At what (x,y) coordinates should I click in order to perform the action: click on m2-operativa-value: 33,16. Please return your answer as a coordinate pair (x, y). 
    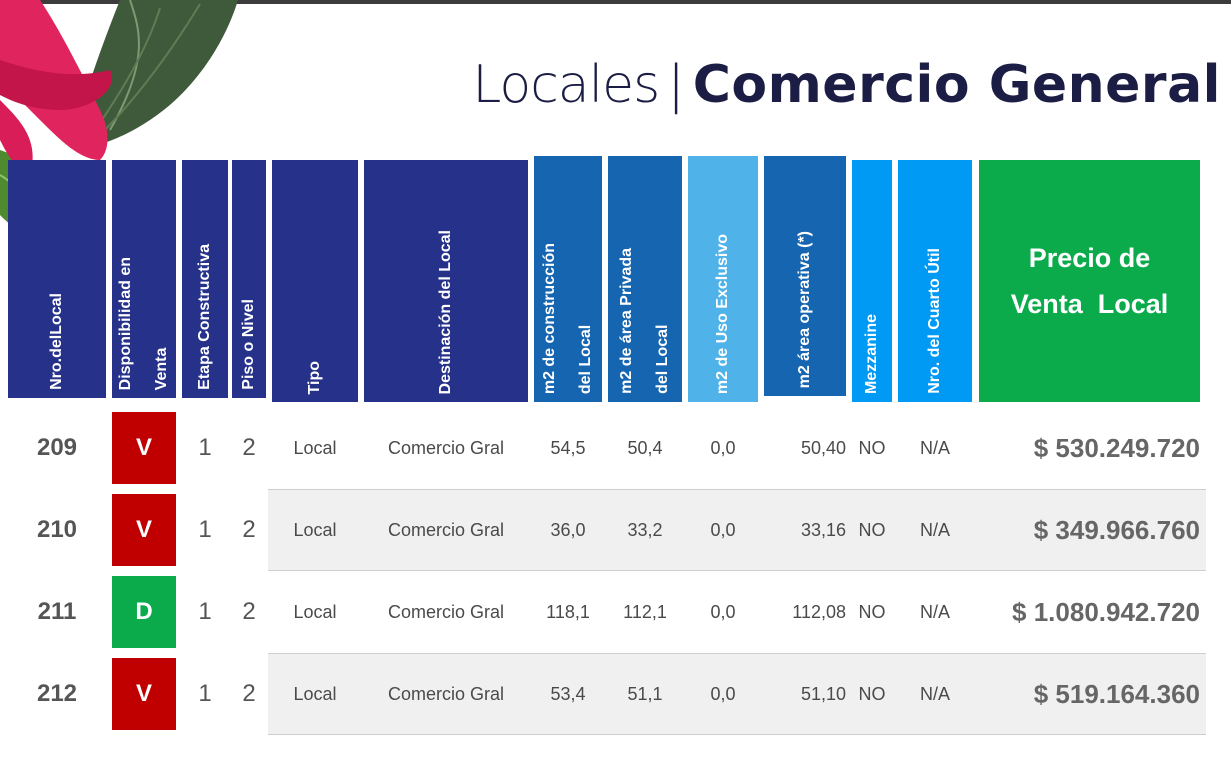
    Looking at the image, I should click on (823, 529).